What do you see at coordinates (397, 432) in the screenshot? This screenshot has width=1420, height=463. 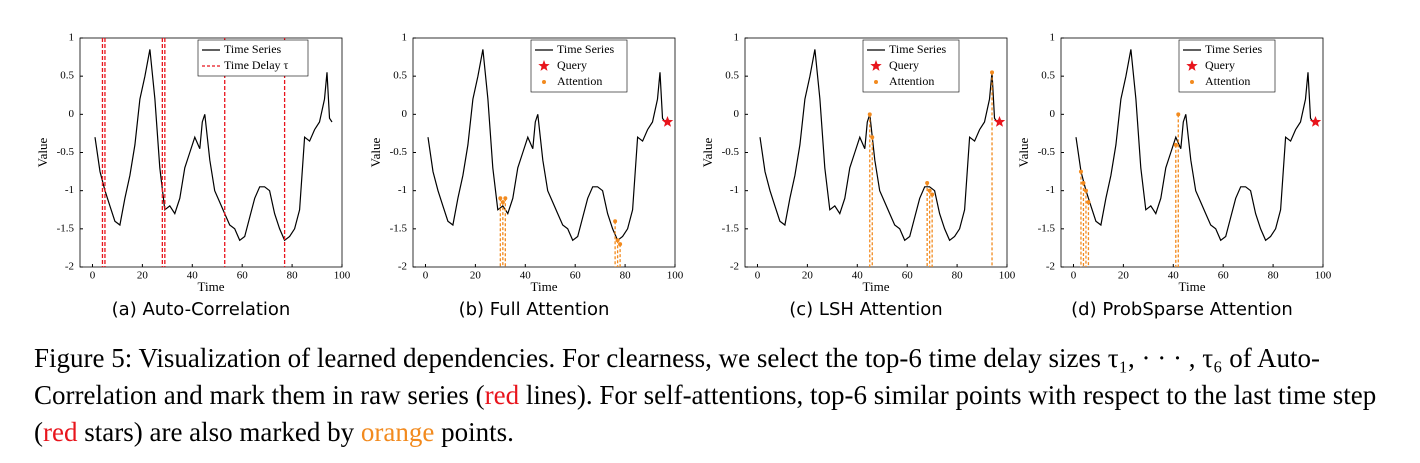 I see `caption-text: orange` at bounding box center [397, 432].